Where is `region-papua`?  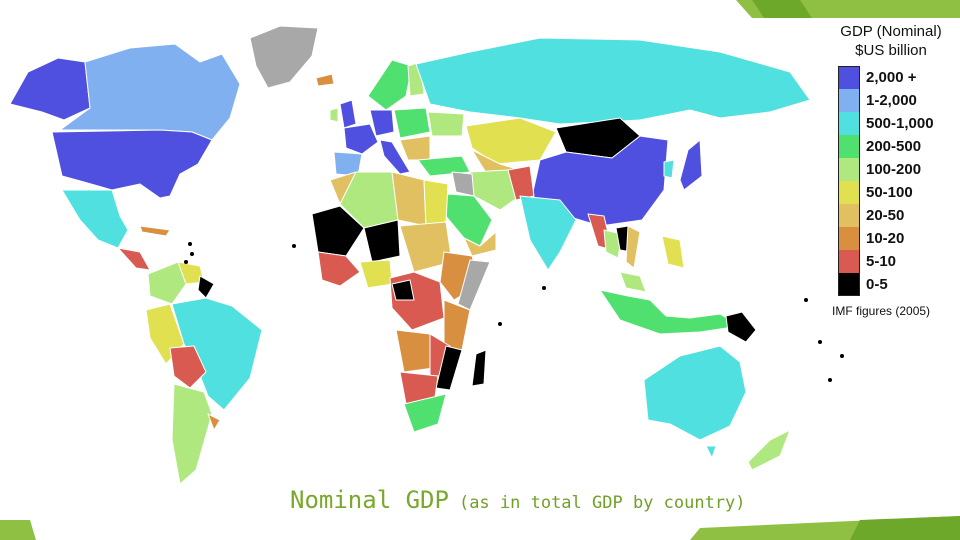
region-papua is located at coordinates (741, 327).